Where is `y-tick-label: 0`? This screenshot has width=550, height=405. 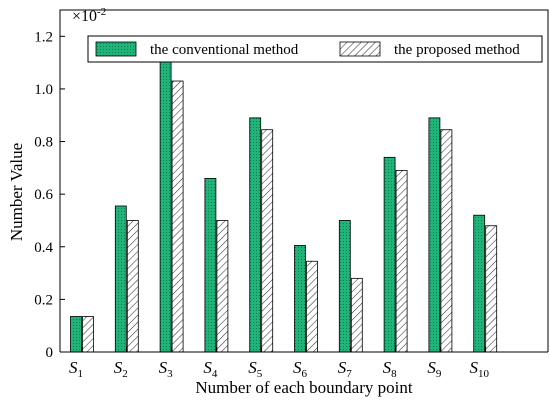 y-tick-label: 0 is located at coordinates (50, 353).